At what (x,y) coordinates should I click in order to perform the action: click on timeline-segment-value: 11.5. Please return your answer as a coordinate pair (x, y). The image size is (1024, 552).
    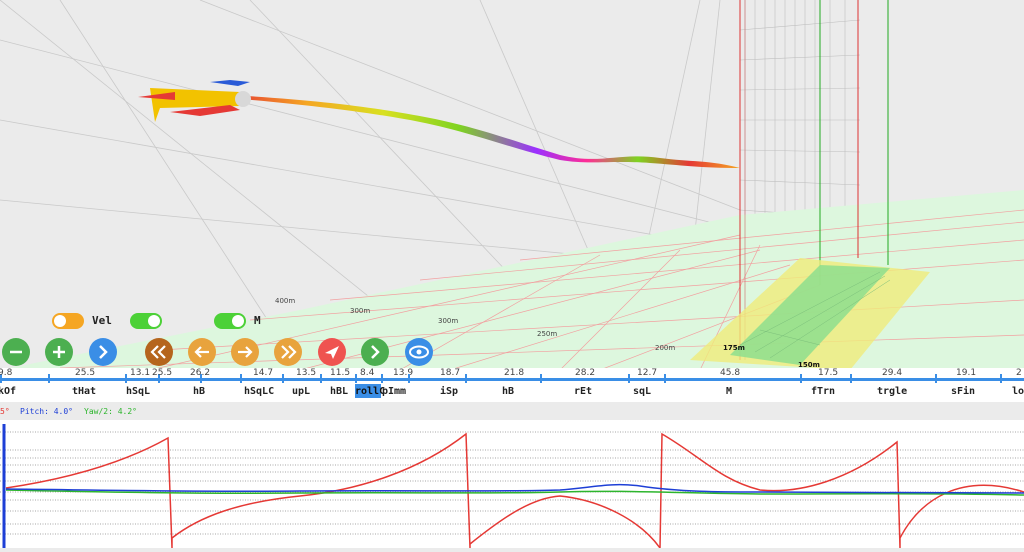
    Looking at the image, I should click on (340, 373).